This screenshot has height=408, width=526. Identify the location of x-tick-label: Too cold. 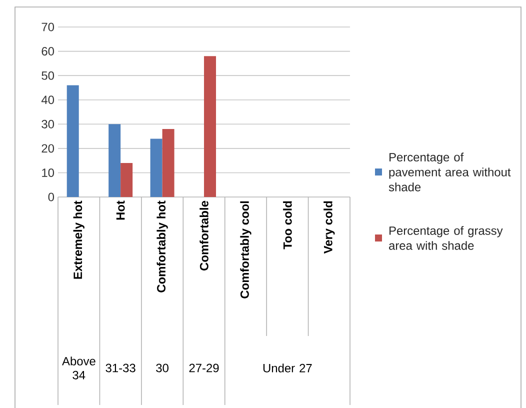
(287, 225).